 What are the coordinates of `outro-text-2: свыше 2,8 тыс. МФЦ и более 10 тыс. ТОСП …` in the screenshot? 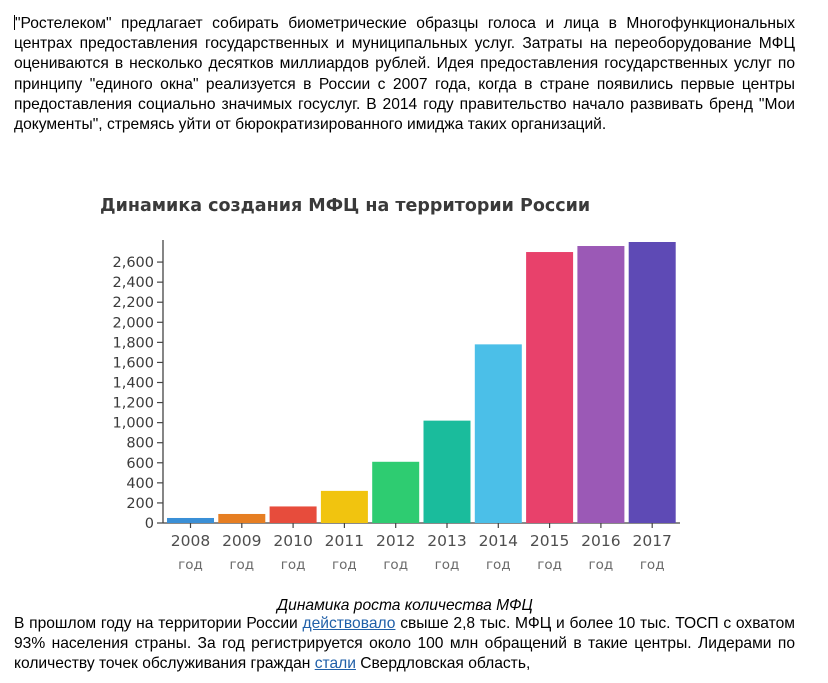 It's located at (404, 644).